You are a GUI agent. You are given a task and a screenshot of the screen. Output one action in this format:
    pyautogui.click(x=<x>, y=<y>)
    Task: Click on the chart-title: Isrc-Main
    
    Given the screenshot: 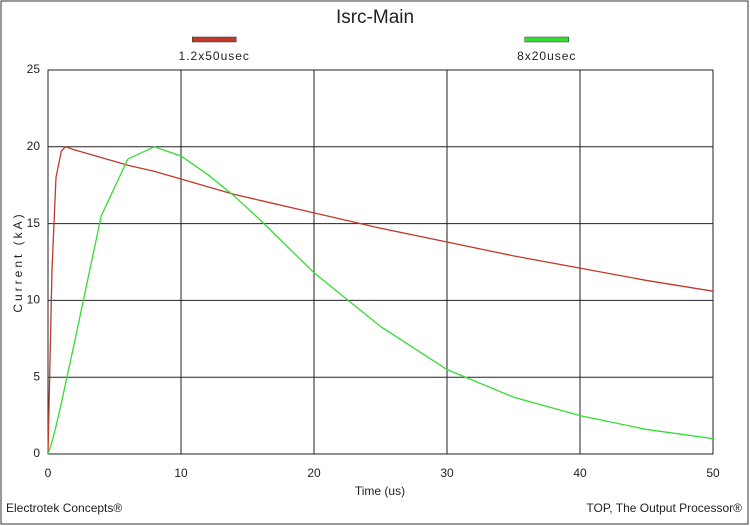 What is the action you would take?
    pyautogui.click(x=375, y=17)
    